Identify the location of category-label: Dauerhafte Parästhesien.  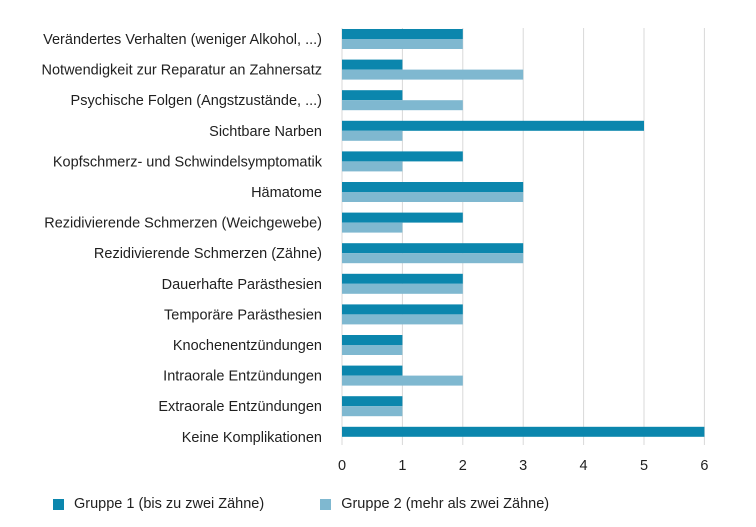
(242, 285).